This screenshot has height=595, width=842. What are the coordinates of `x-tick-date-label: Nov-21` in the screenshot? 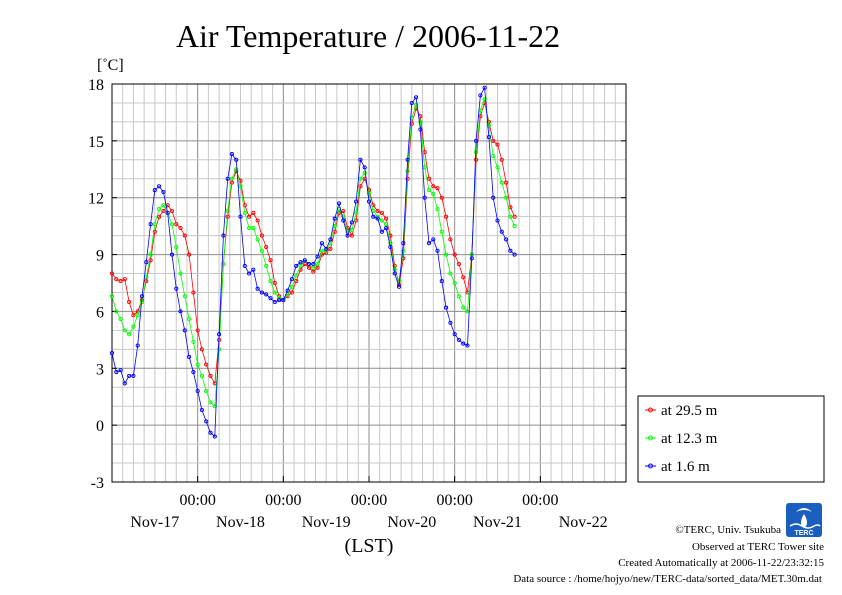 It's located at (497, 522).